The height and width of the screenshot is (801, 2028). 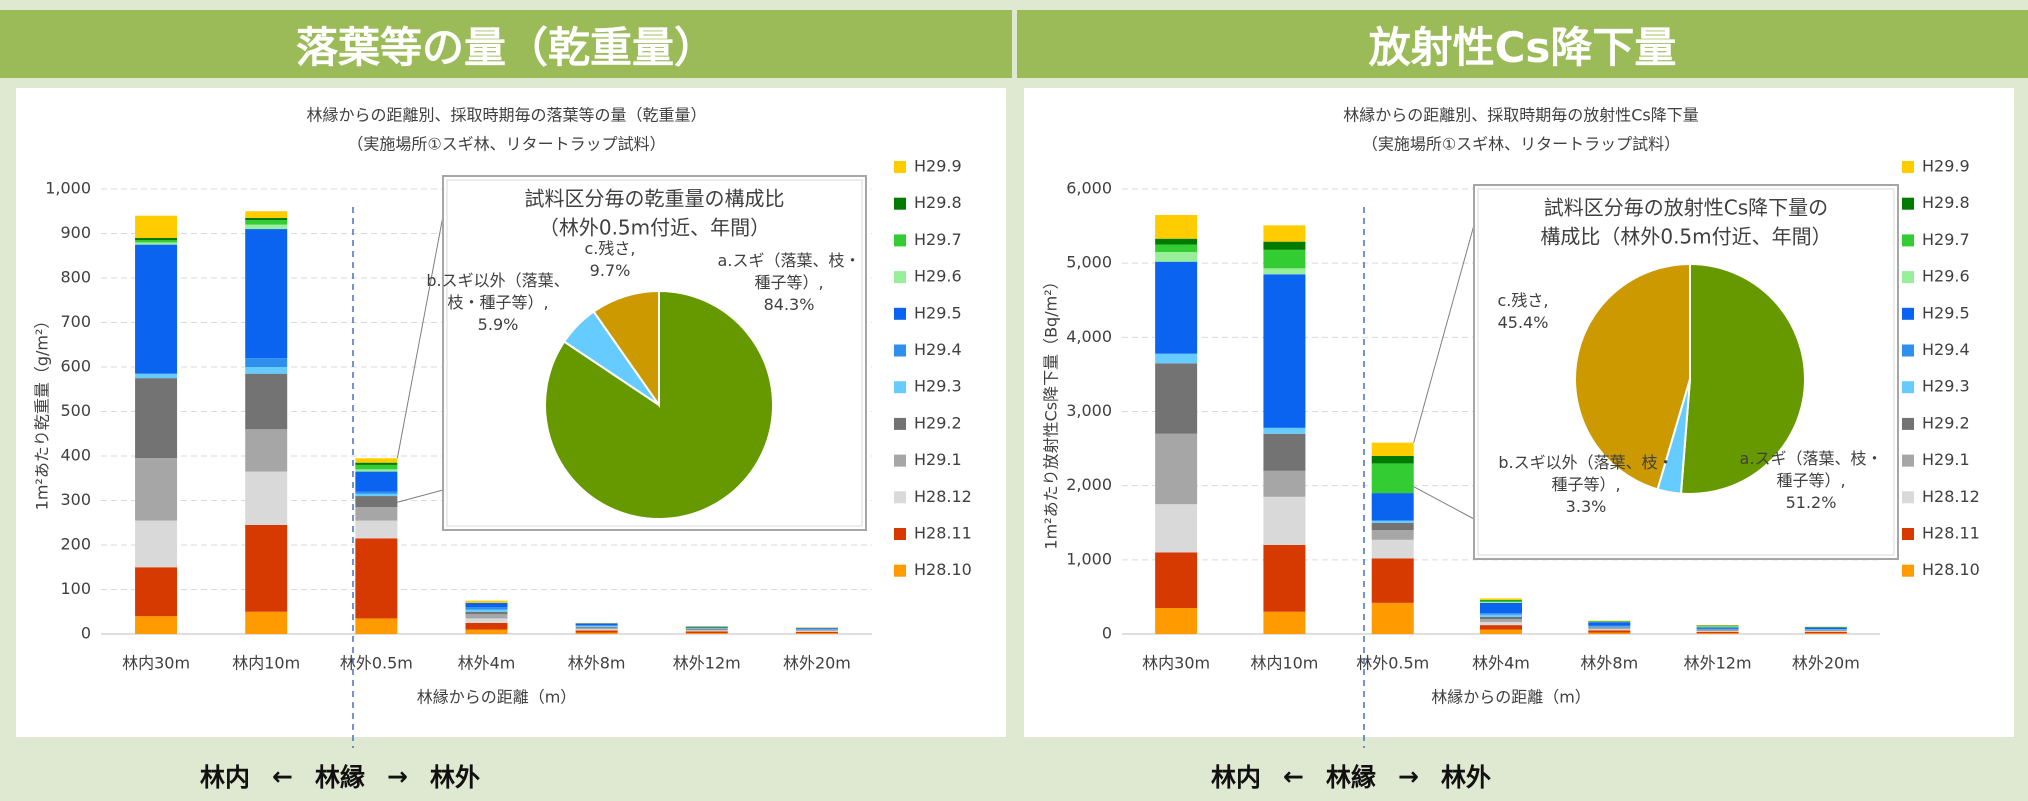 What do you see at coordinates (1685, 237) in the screenshot?
I see `pie-subtitle: 構成比（林外0.5m付近、年間）` at bounding box center [1685, 237].